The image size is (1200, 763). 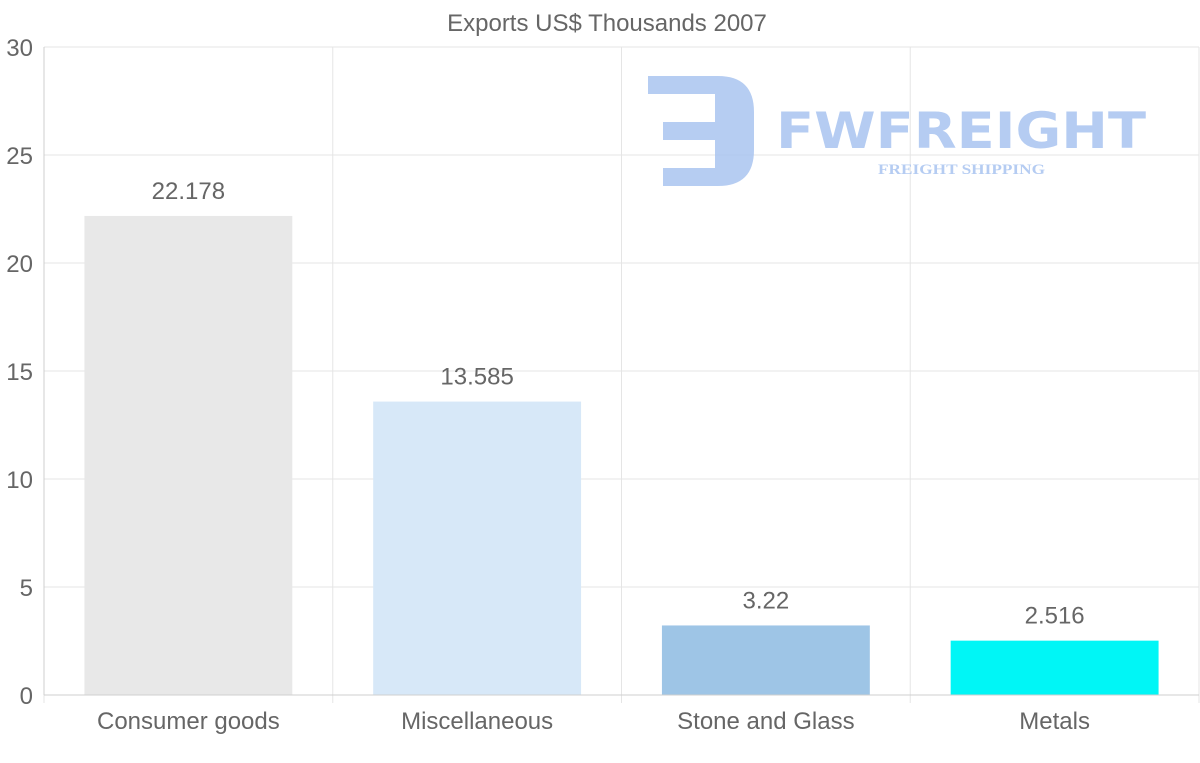 I want to click on x-category-label: Consumer goods, so click(x=188, y=721).